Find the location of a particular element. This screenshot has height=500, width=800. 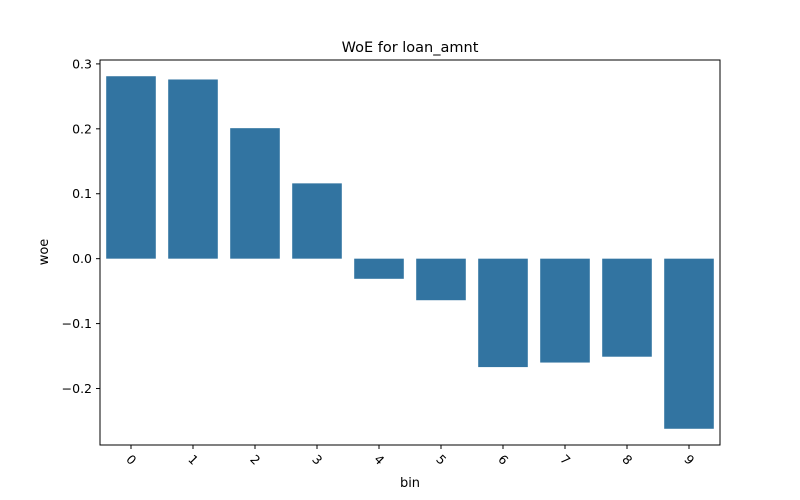

chart-title: WoE for loan_amnt is located at coordinates (410, 48).